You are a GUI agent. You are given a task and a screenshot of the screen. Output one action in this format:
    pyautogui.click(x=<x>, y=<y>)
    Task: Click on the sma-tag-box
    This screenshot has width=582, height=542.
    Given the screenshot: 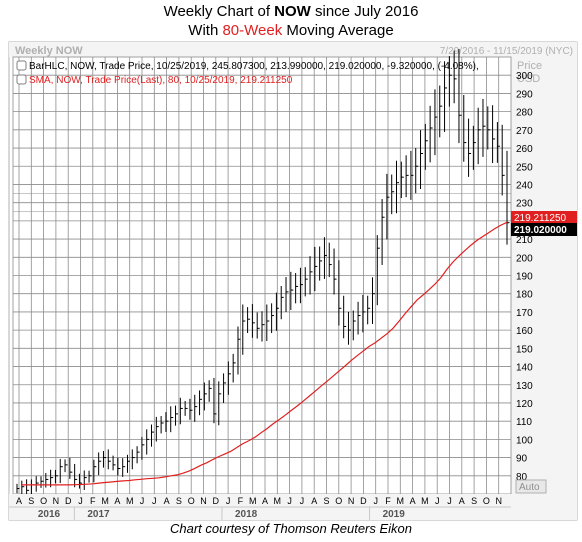 What is the action you would take?
    pyautogui.click(x=544, y=217)
    